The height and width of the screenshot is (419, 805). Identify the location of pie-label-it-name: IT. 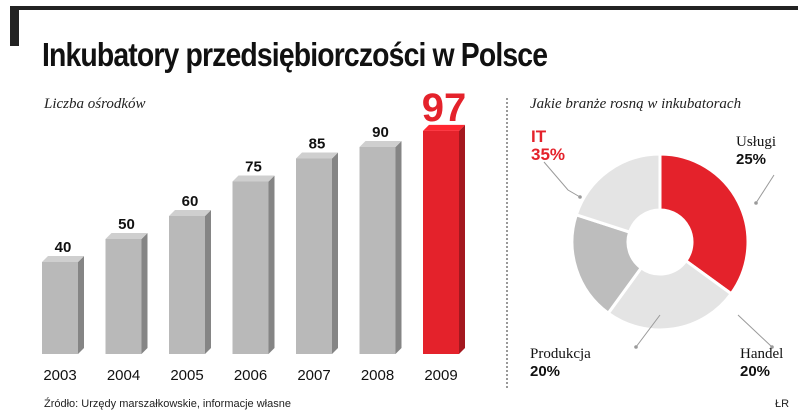
(539, 136).